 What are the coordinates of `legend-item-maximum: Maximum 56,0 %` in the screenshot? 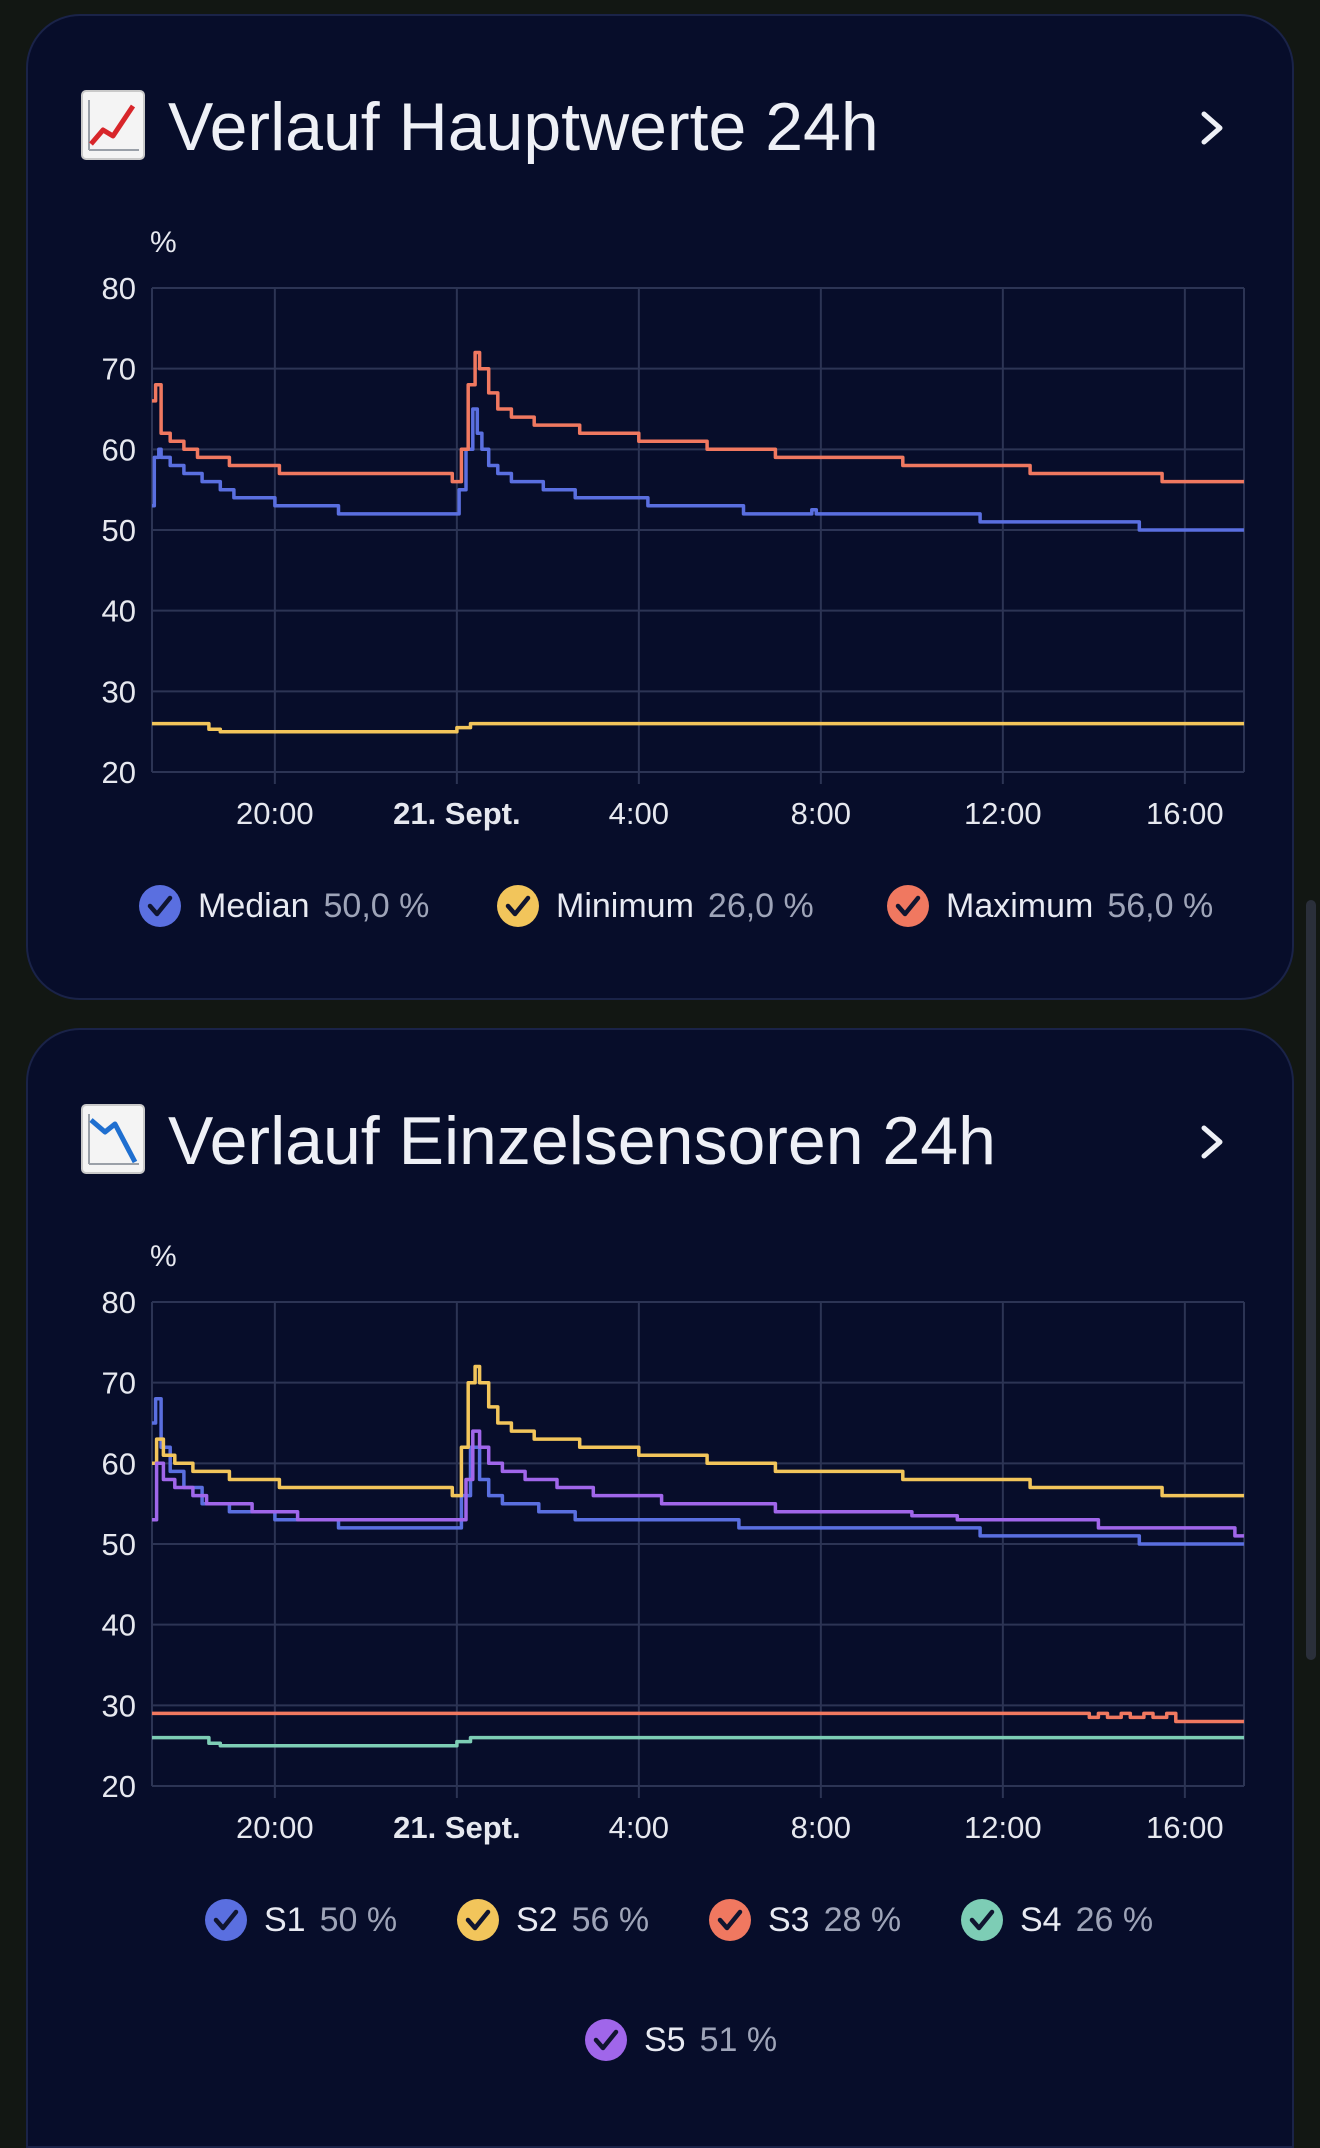 It's located at (1049, 906).